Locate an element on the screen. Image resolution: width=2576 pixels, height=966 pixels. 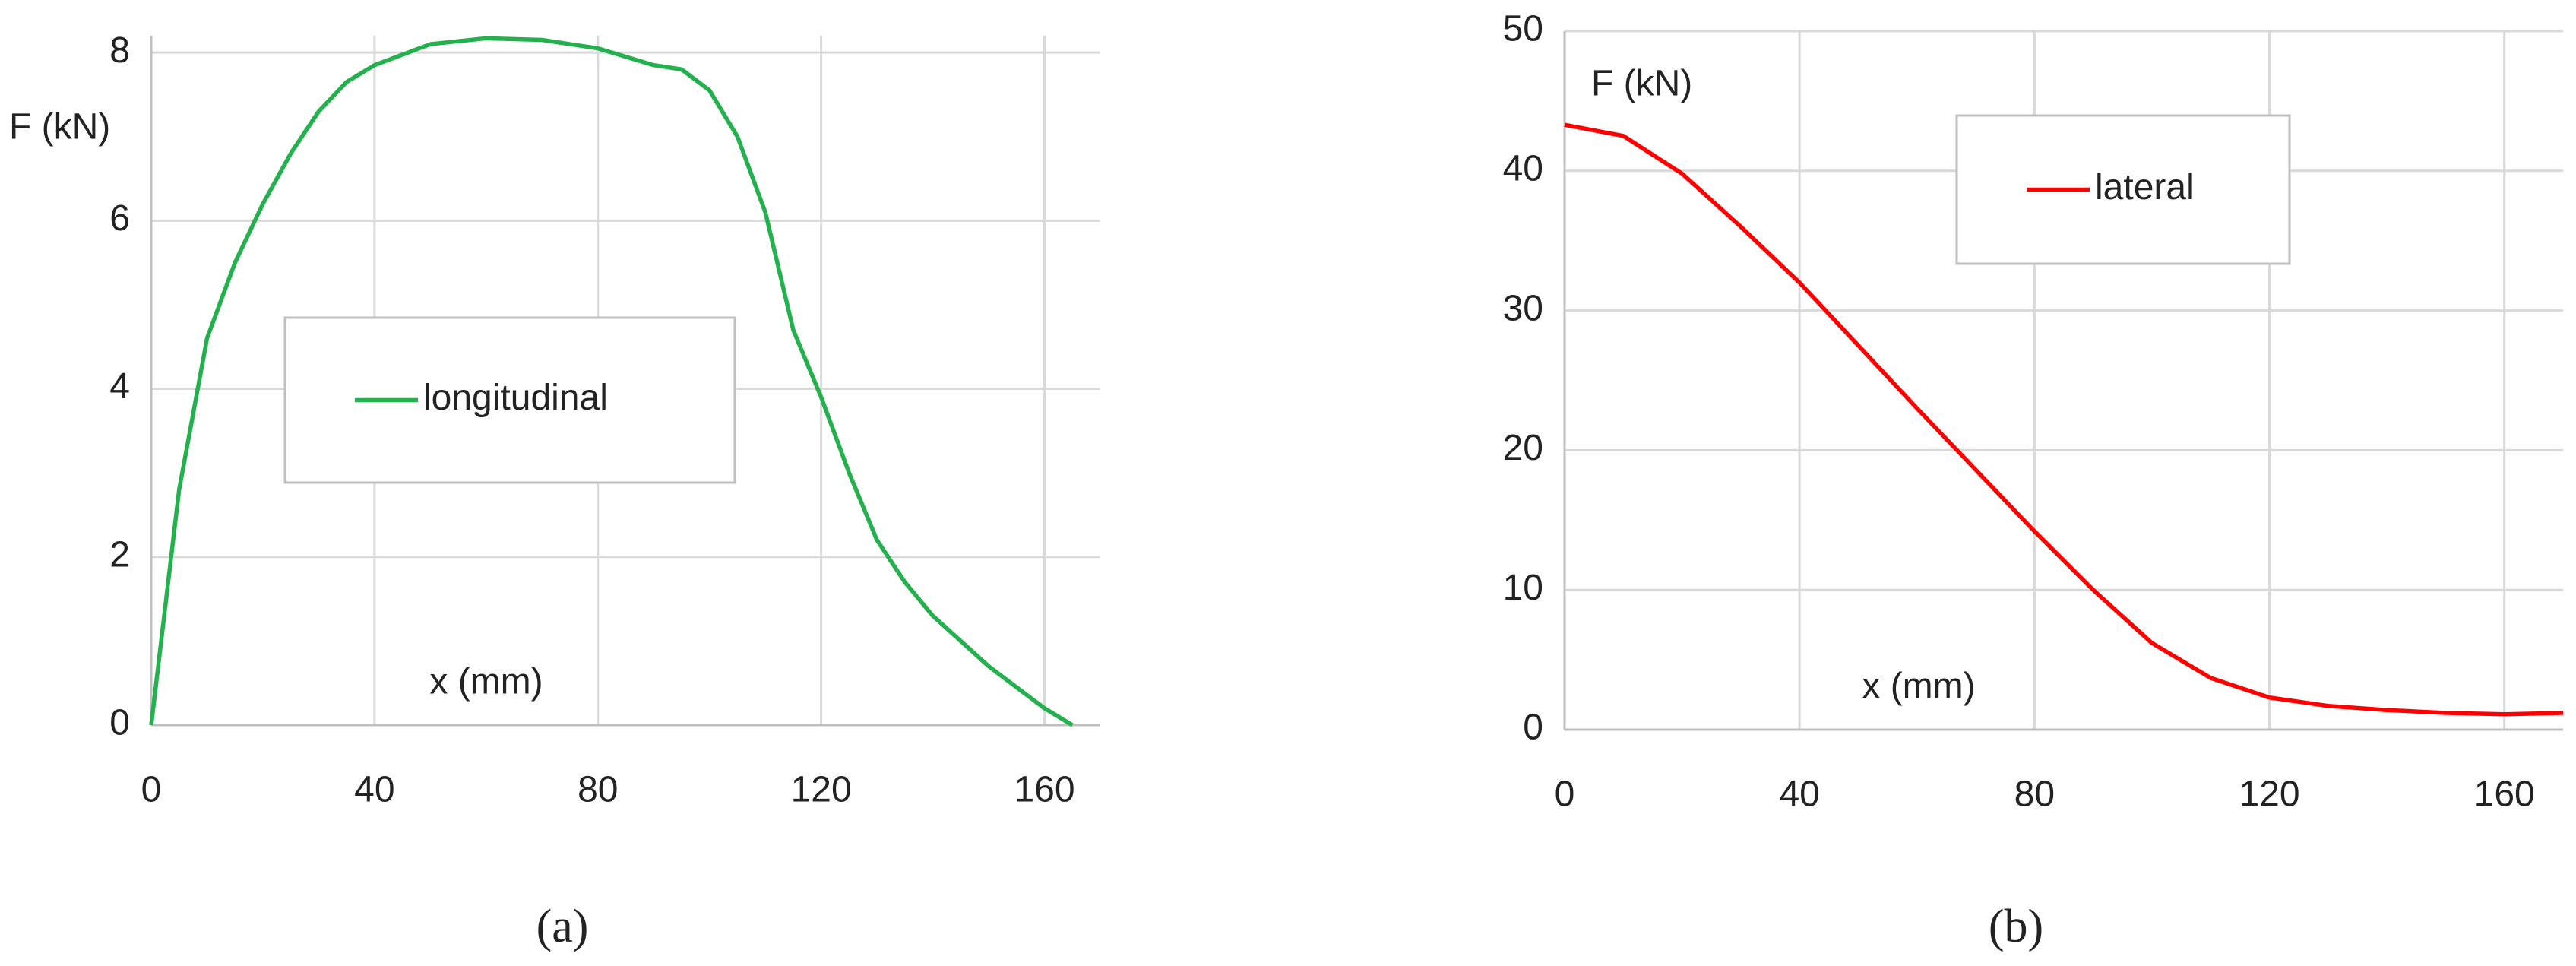
legend-label: lateral is located at coordinates (2145, 187).